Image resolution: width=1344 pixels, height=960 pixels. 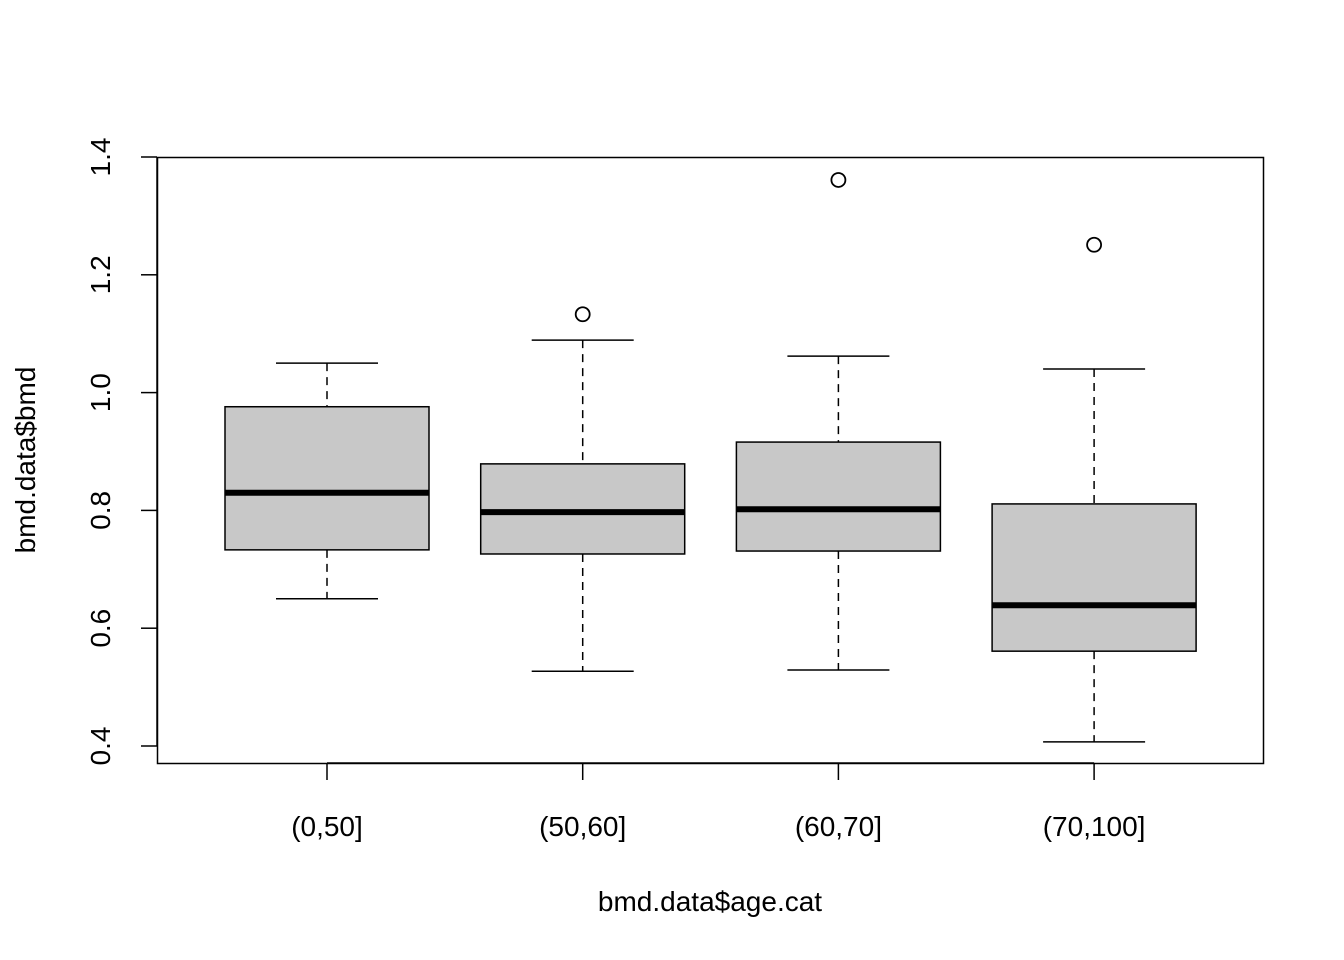 I want to click on y-tick-label: 1.4, so click(x=100, y=157).